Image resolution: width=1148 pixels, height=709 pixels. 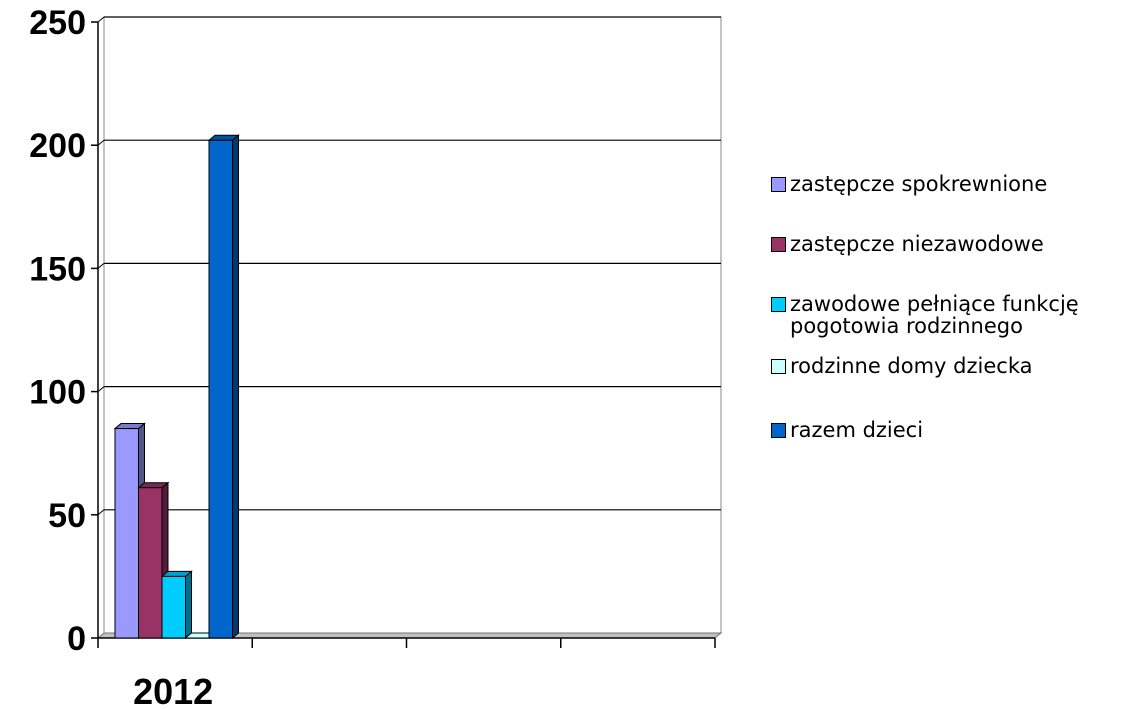 What do you see at coordinates (857, 430) in the screenshot?
I see `legend-label: razem dzieci` at bounding box center [857, 430].